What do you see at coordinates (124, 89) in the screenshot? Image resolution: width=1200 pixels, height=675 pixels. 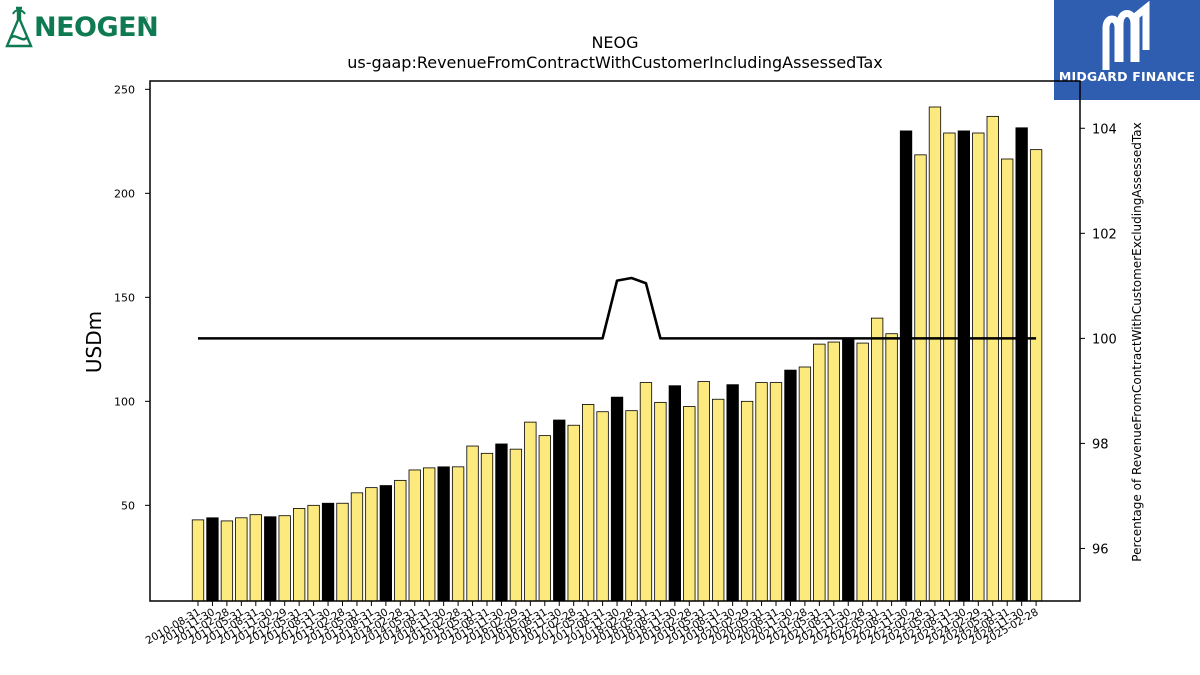 I see `y-tick-label: 250` at bounding box center [124, 89].